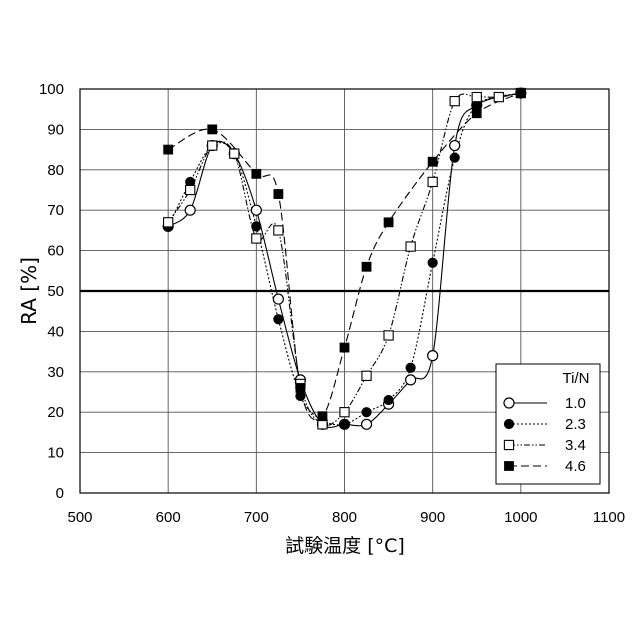 The height and width of the screenshot is (640, 640). What do you see at coordinates (575, 424) in the screenshot?
I see `legend-label: 2.3` at bounding box center [575, 424].